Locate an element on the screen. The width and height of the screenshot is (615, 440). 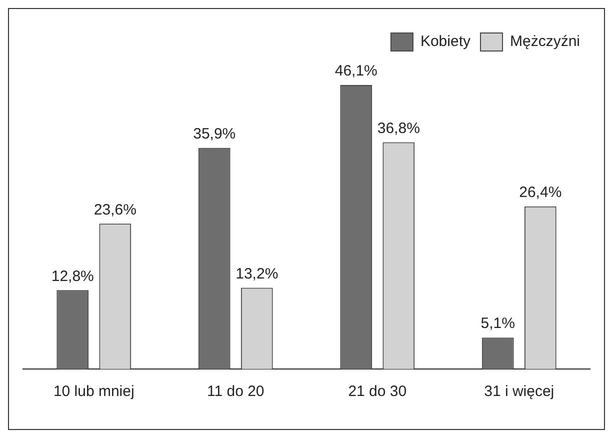
x-tick-label: 31 i więcej is located at coordinates (519, 391).